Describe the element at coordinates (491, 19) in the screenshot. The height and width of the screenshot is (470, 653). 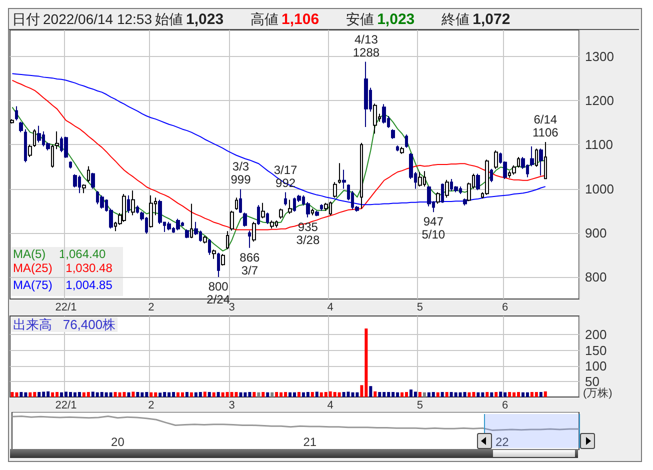
I see `text: 1,072` at that location.